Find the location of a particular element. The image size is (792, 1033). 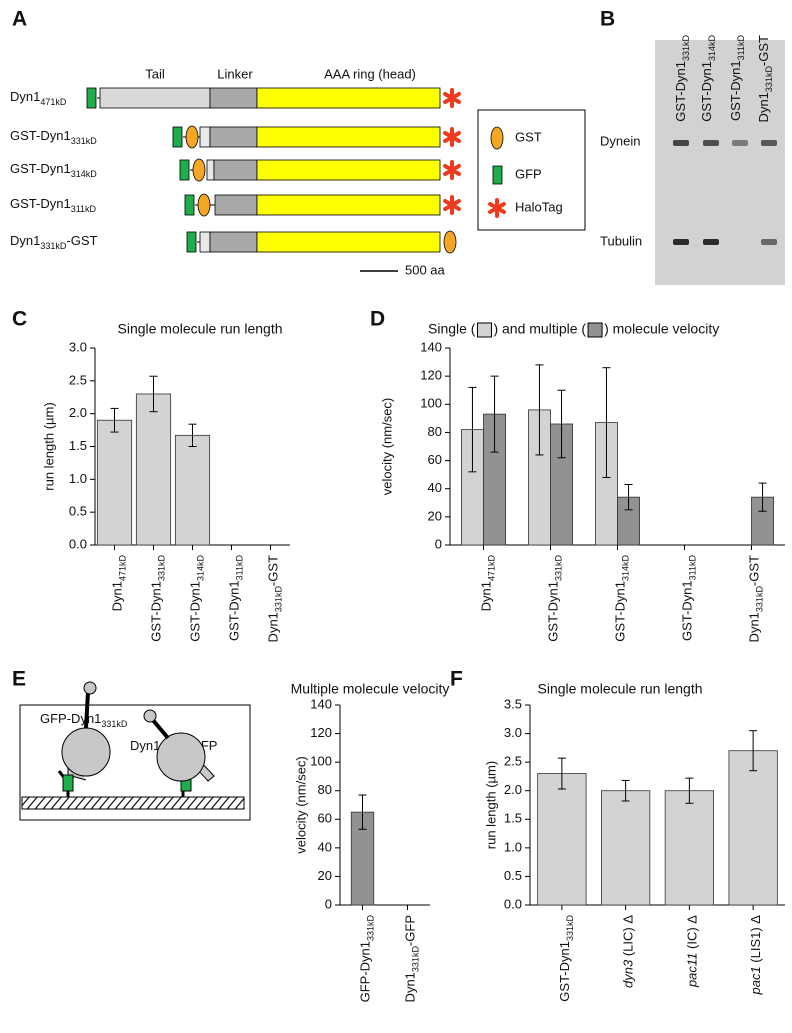

chart-title: ) and multiple ( is located at coordinates (539, 329).